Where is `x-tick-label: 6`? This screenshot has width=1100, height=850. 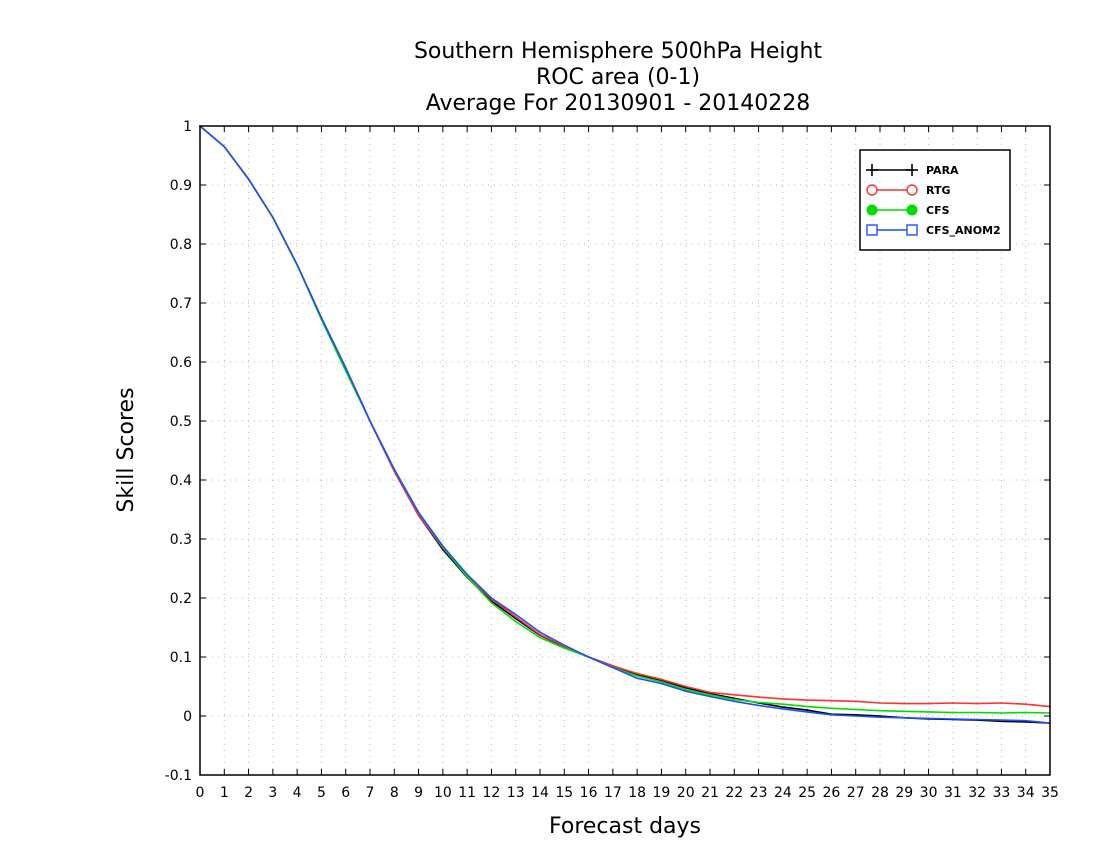
x-tick-label: 6 is located at coordinates (345, 793).